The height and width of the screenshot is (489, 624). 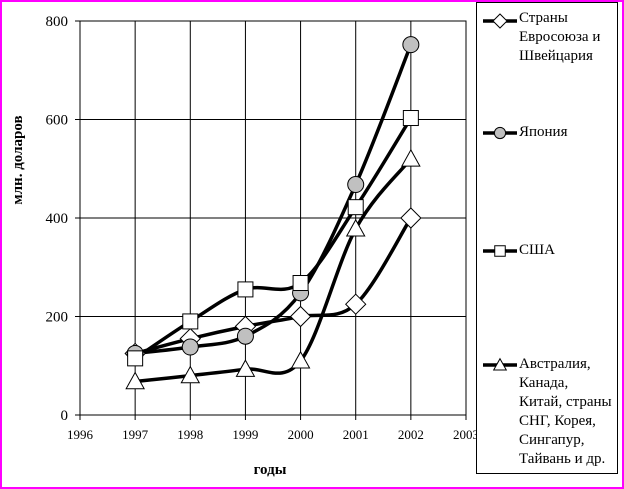 What do you see at coordinates (245, 434) in the screenshot?
I see `x-tick-label-1999: 1999` at bounding box center [245, 434].